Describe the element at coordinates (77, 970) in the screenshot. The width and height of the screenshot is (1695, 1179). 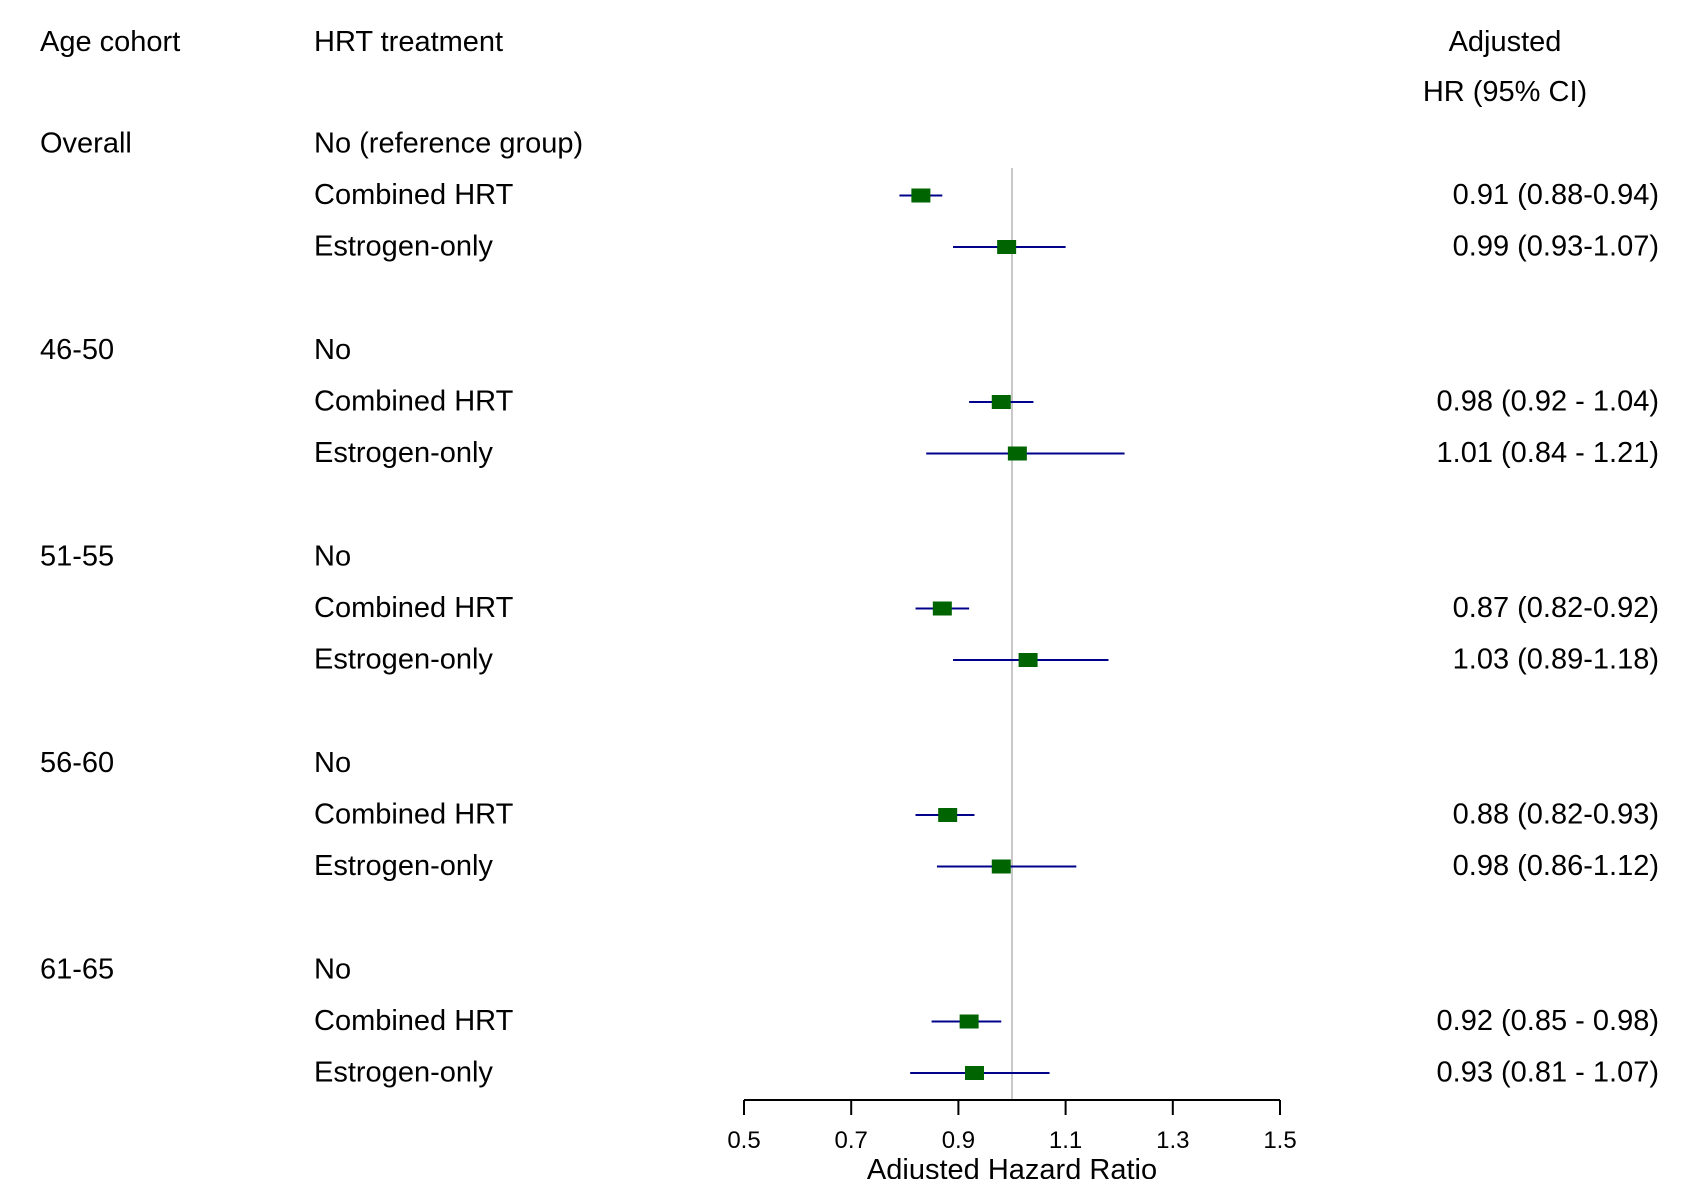
I see `cohort-label: 61-65` at that location.